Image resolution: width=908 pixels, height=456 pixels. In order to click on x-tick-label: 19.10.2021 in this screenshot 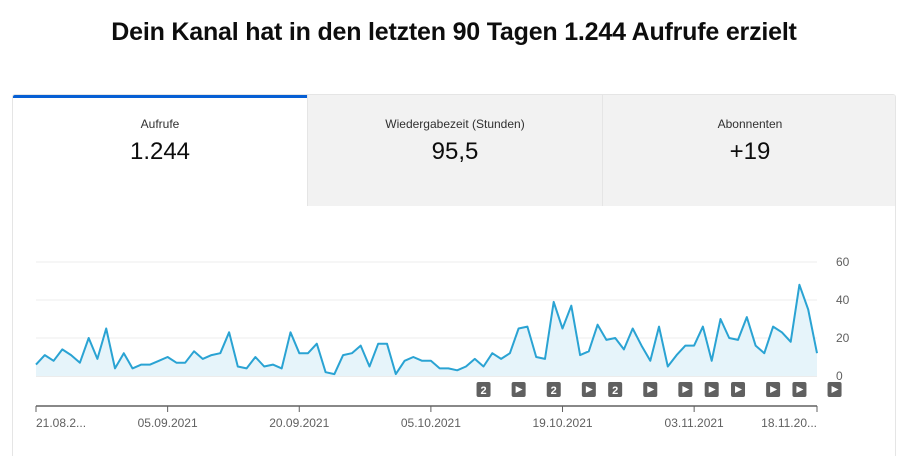, I will do `click(562, 423)`.